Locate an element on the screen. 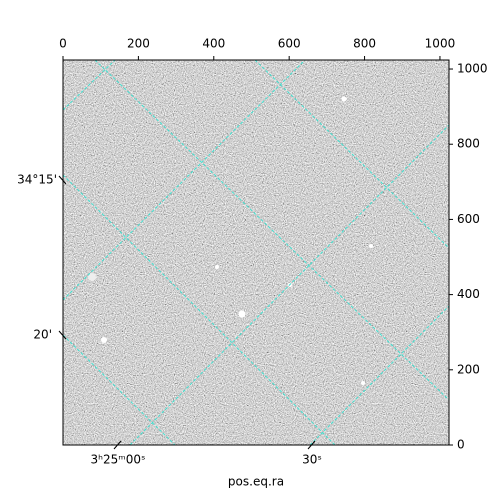 This screenshot has width=500, height=500. y-tick-label: 200 is located at coordinates (468, 369).